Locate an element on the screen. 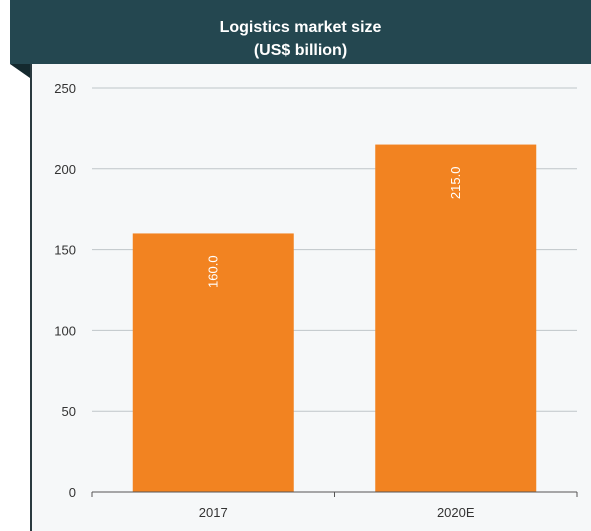 This screenshot has height=531, width=591. banner-fold is located at coordinates (20, 71).